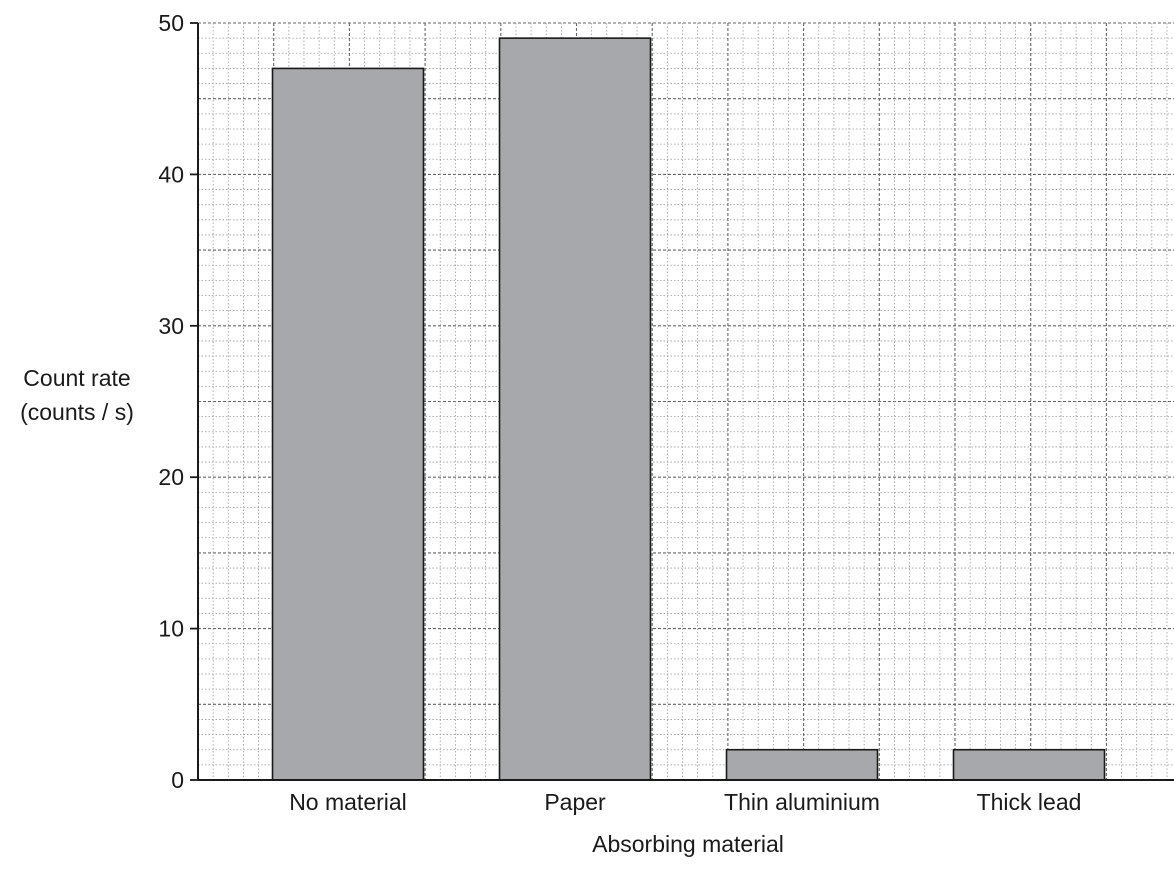 This screenshot has height=869, width=1174. What do you see at coordinates (171, 23) in the screenshot?
I see `y-tick-label: 50` at bounding box center [171, 23].